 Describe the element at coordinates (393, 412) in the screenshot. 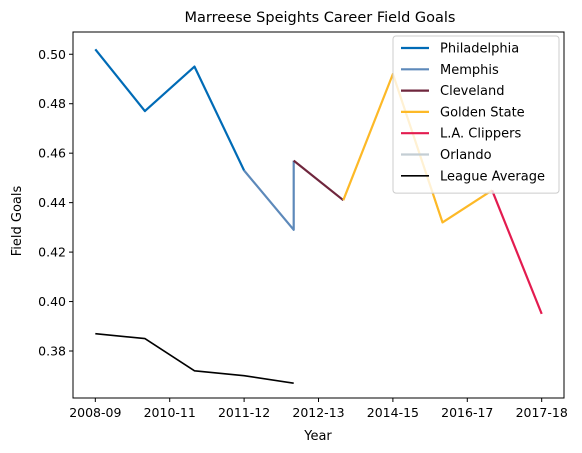

I see `x-tick-label: 2014-15` at that location.